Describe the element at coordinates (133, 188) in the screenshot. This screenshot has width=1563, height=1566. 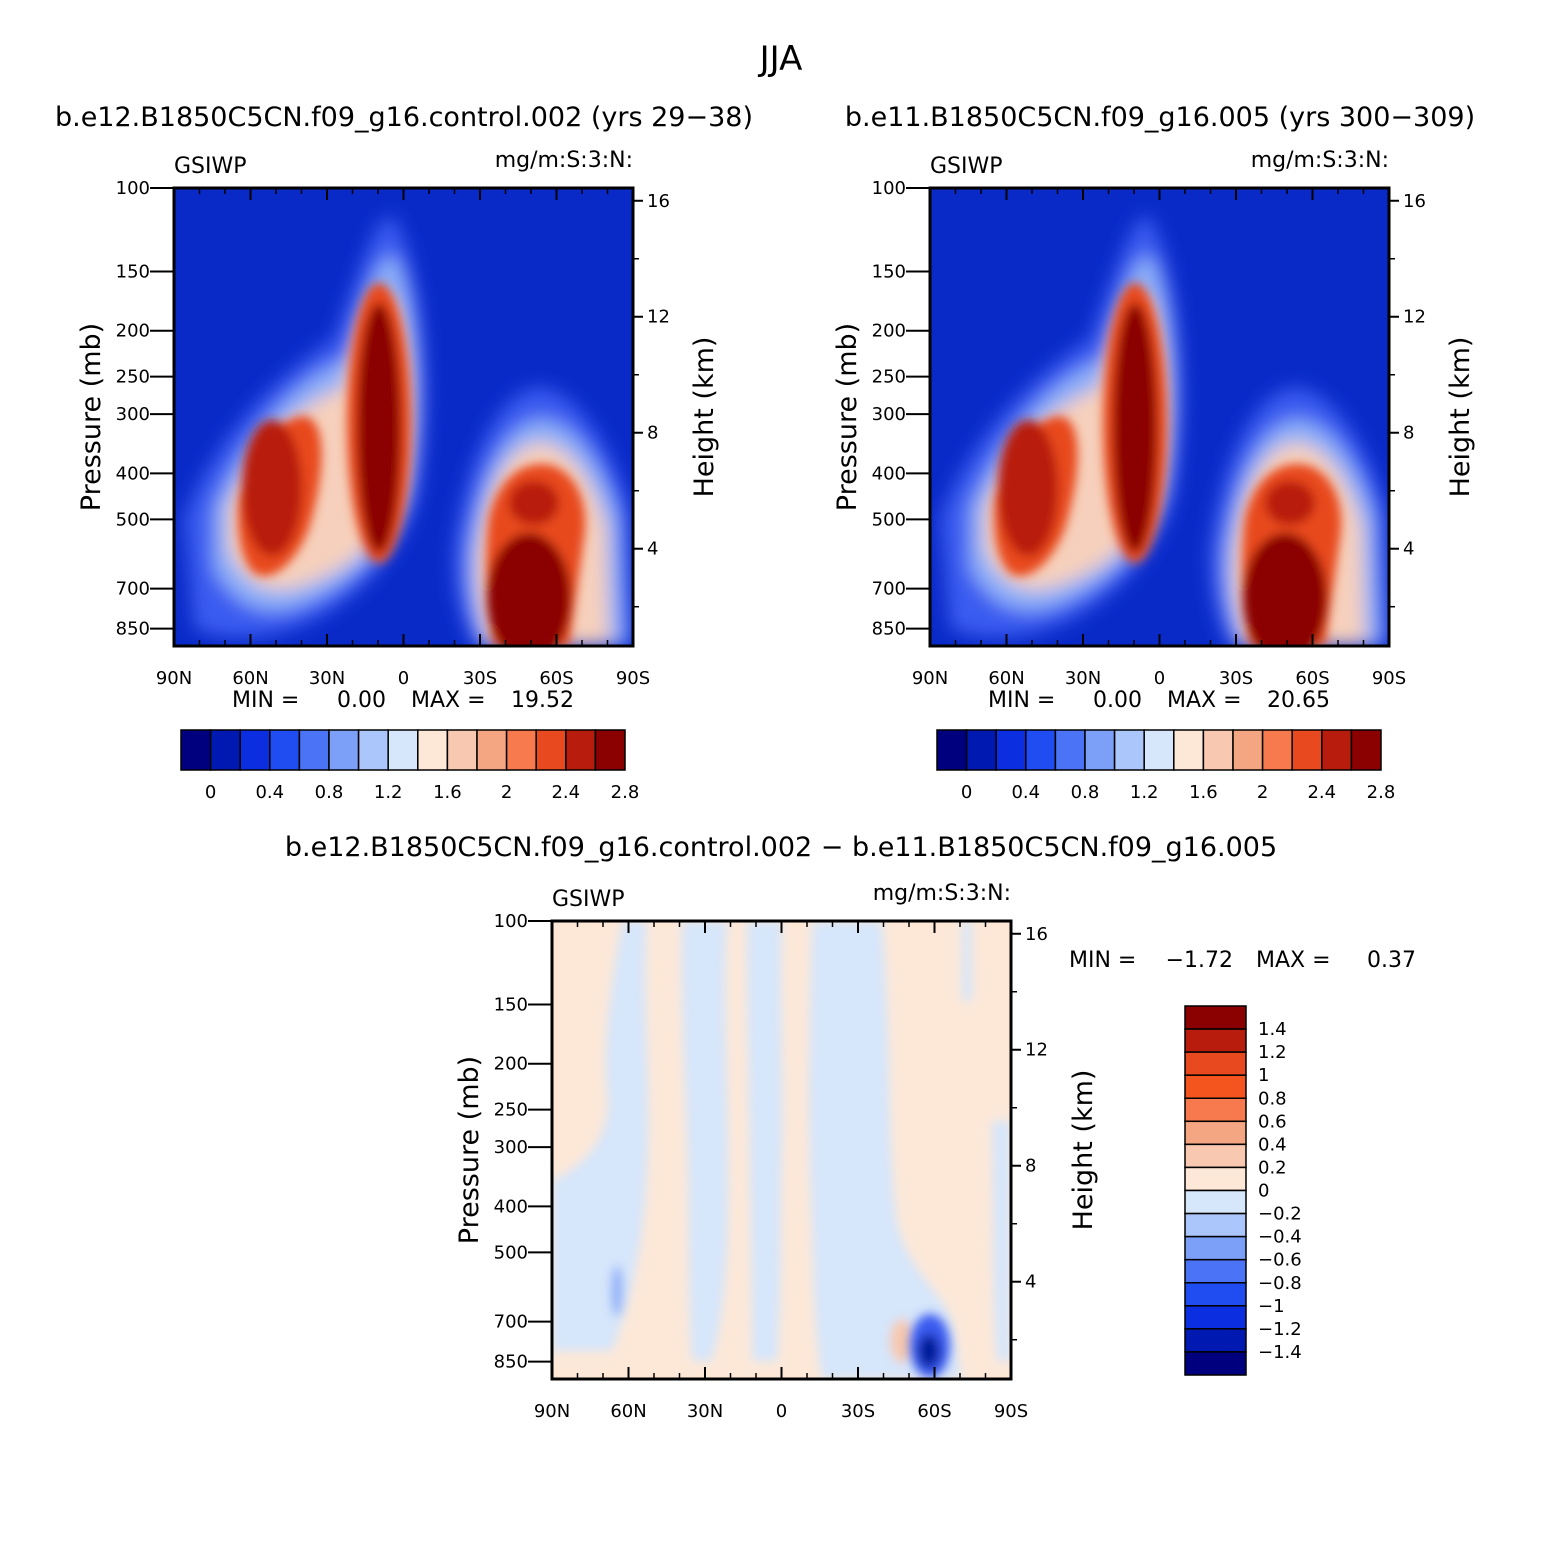
I see `panel-1-ytick-label: 100` at that location.